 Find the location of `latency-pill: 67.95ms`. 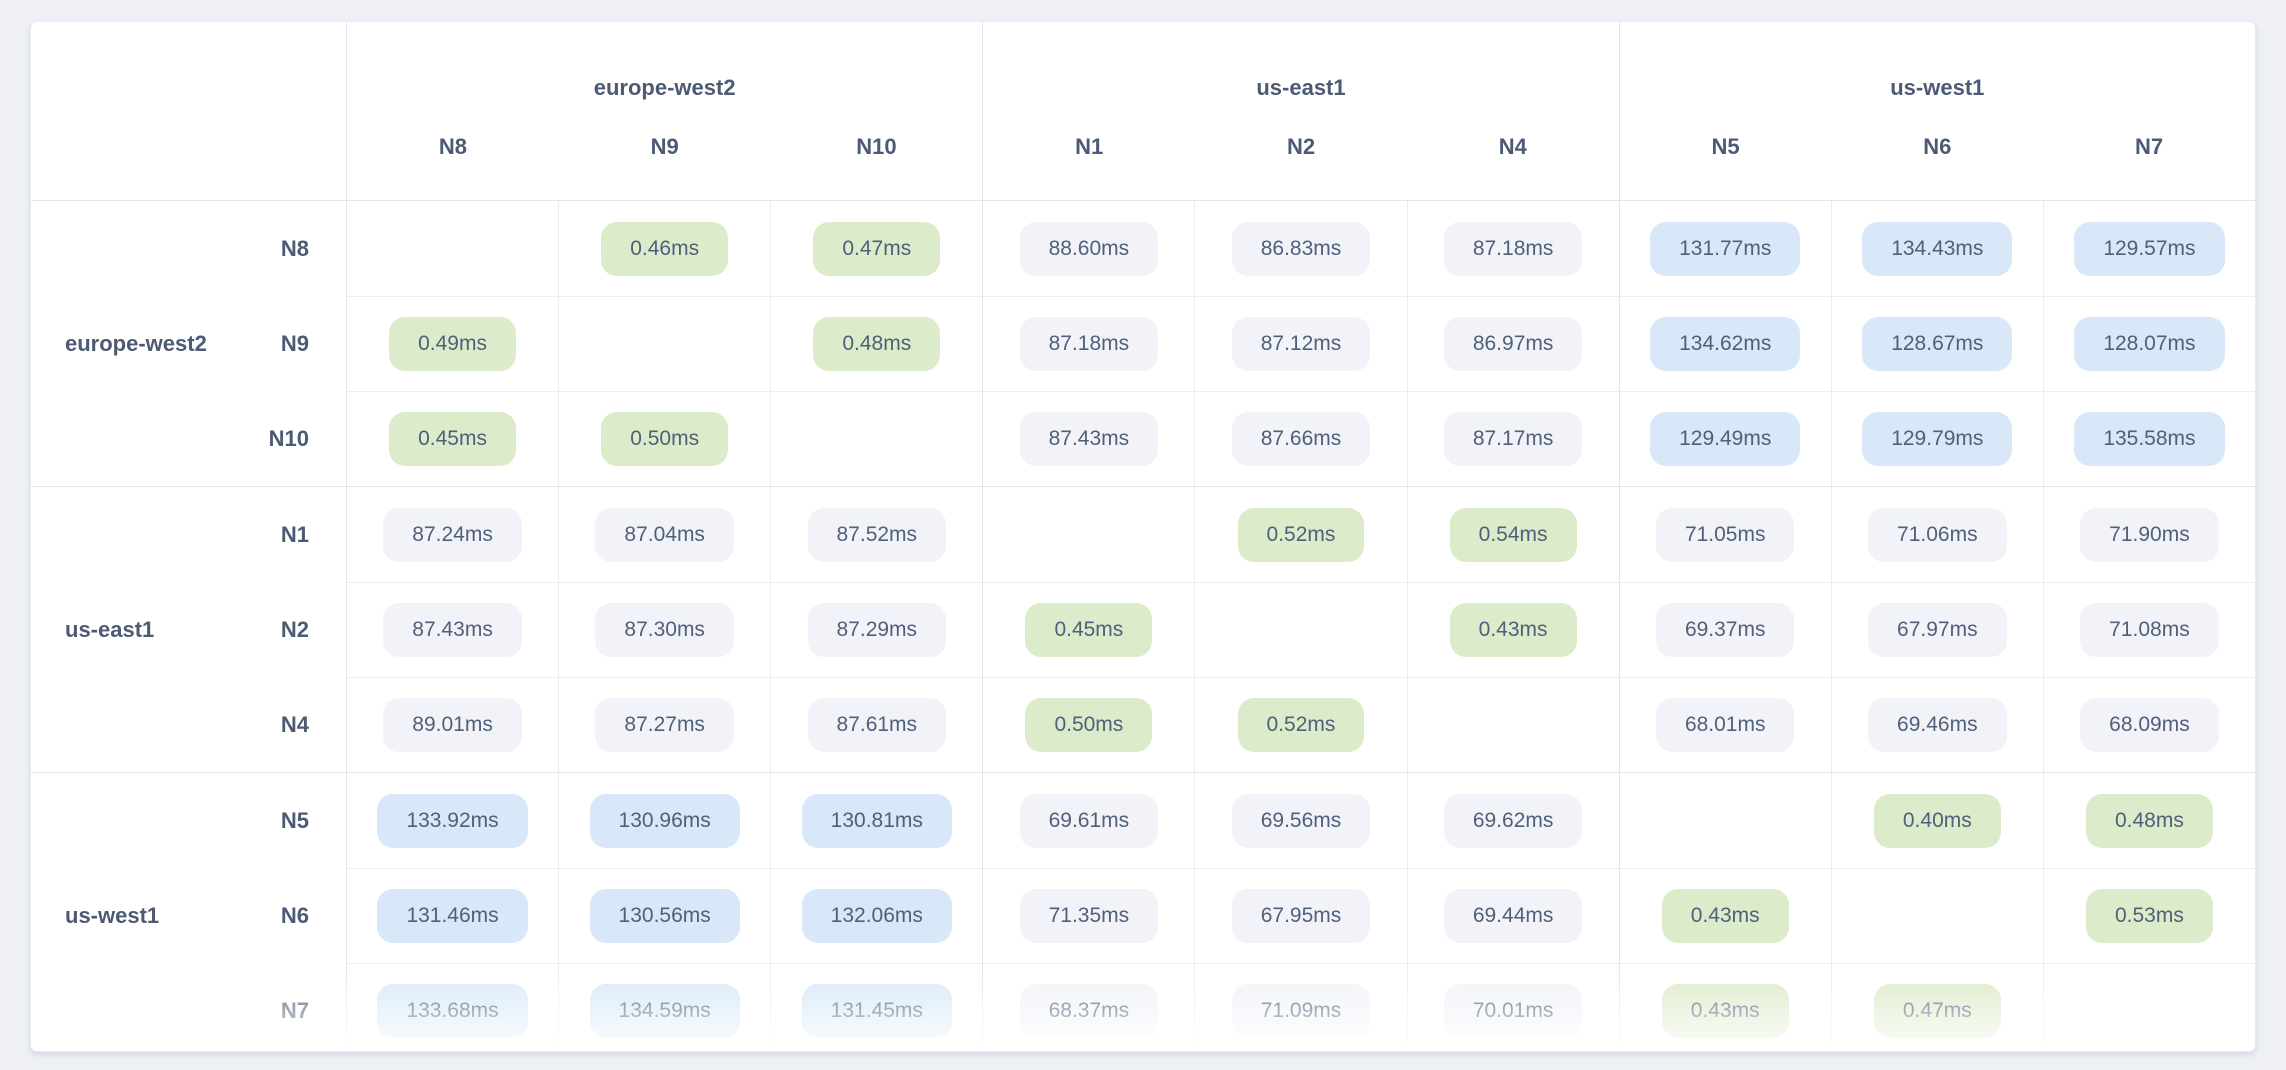

latency-pill: 67.95ms is located at coordinates (1301, 916).